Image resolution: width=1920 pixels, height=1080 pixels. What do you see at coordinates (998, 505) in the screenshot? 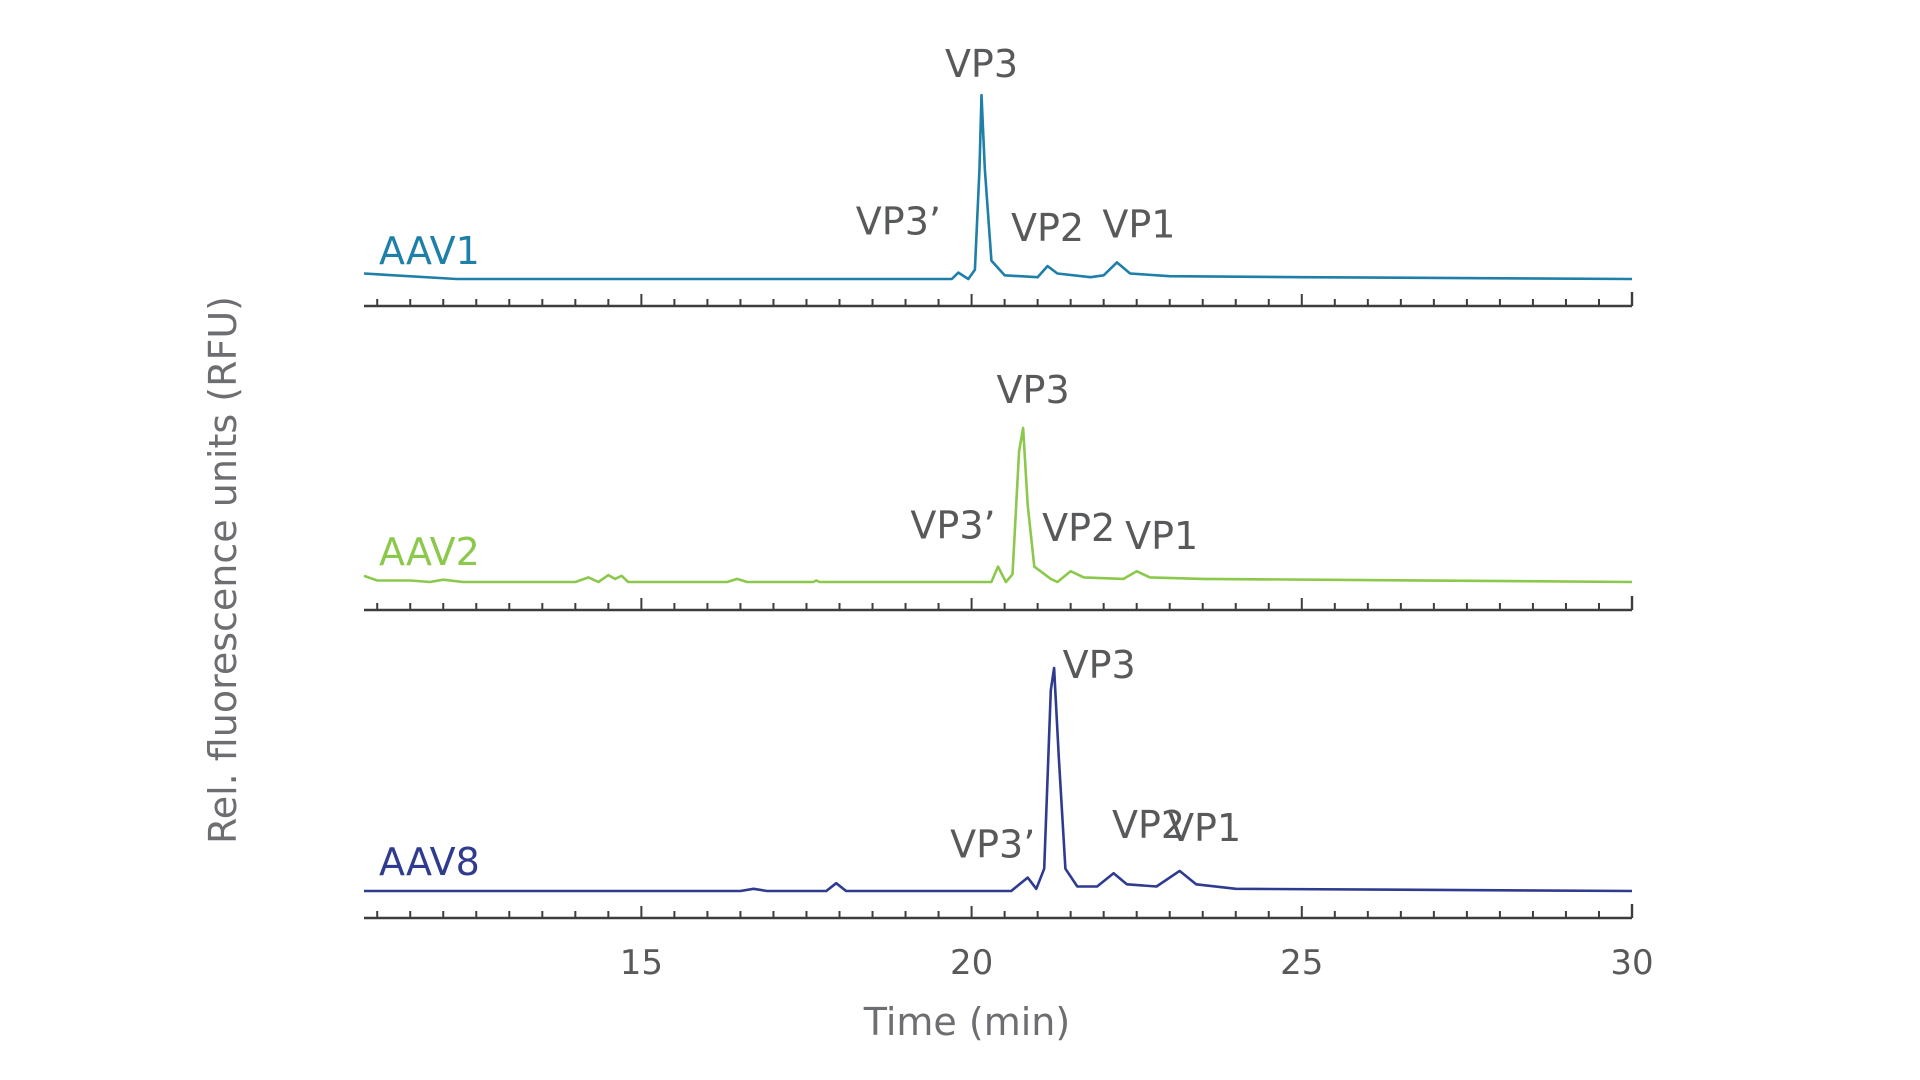
I see `trace-aav2` at bounding box center [998, 505].